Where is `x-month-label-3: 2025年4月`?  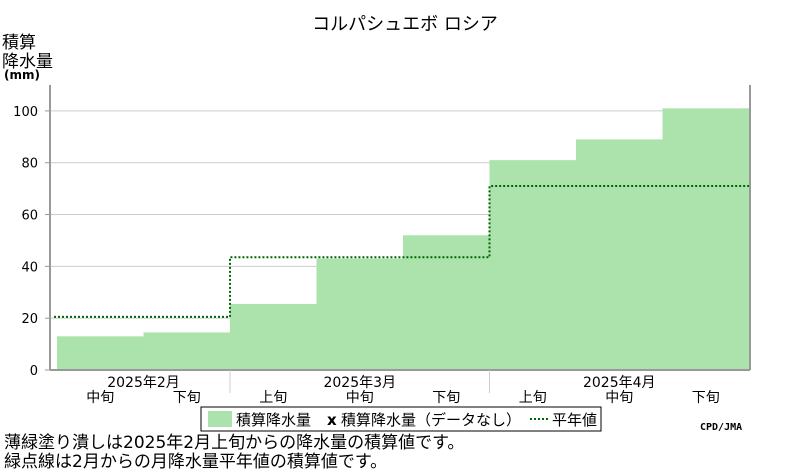 x-month-label-3: 2025年4月 is located at coordinates (619, 383).